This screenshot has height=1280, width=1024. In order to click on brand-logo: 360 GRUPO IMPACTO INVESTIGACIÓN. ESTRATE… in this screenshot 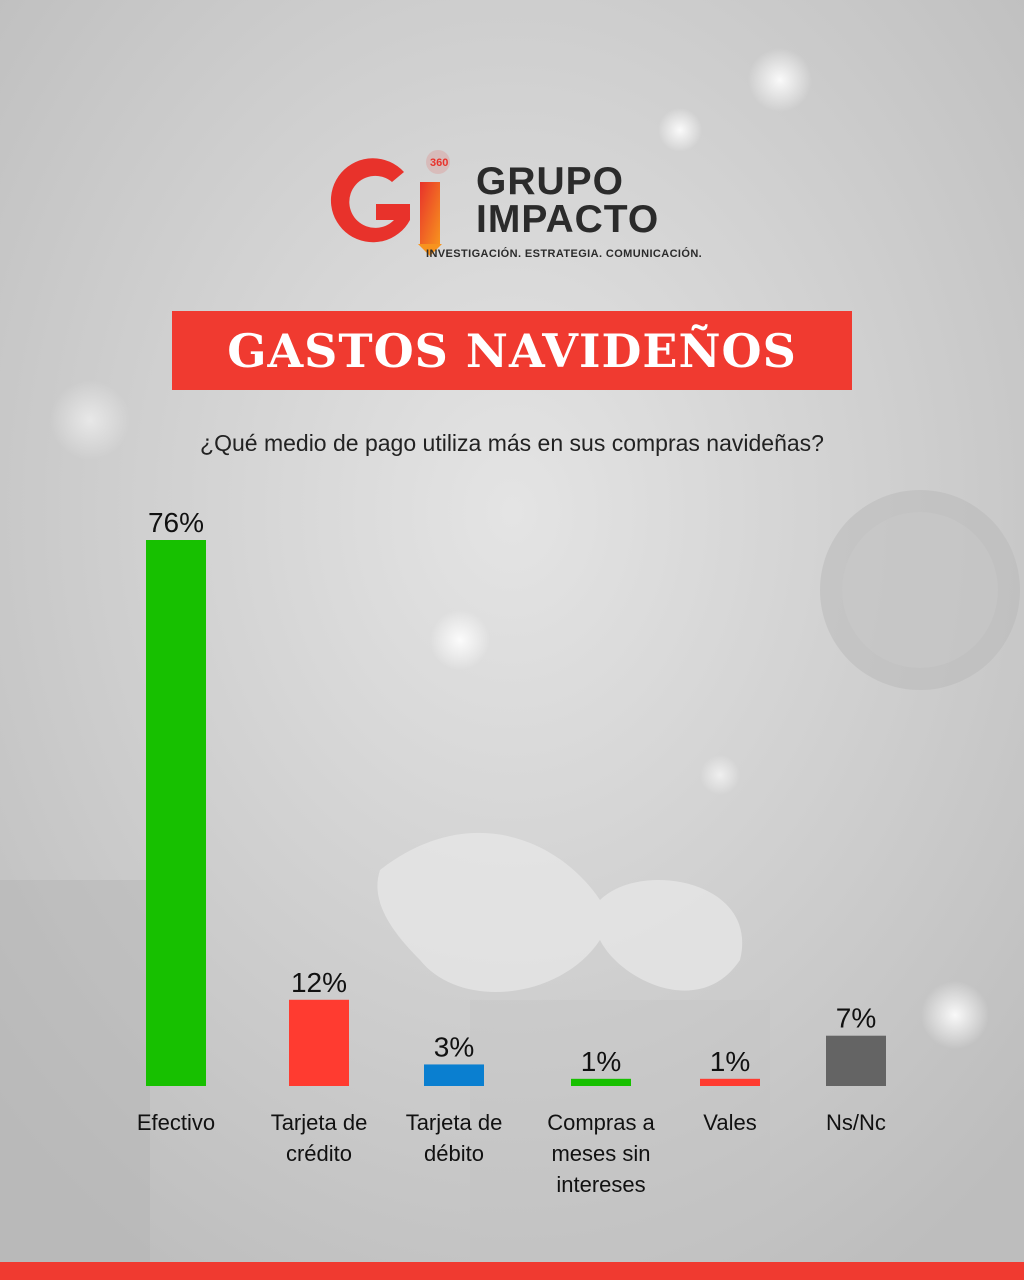, I will do `click(526, 207)`.